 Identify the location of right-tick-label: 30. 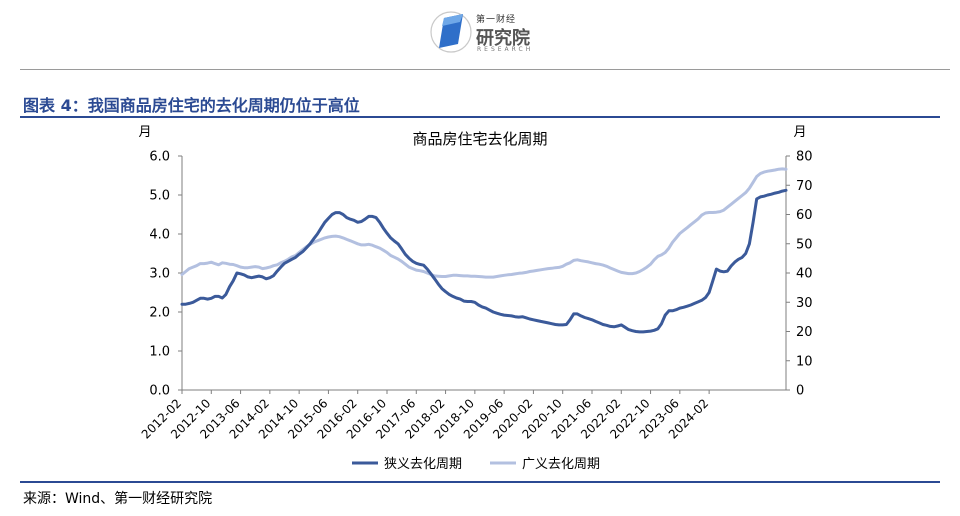
(804, 303).